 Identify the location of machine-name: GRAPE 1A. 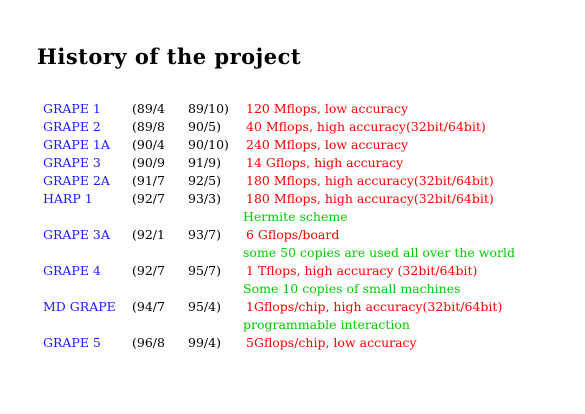
(76, 144).